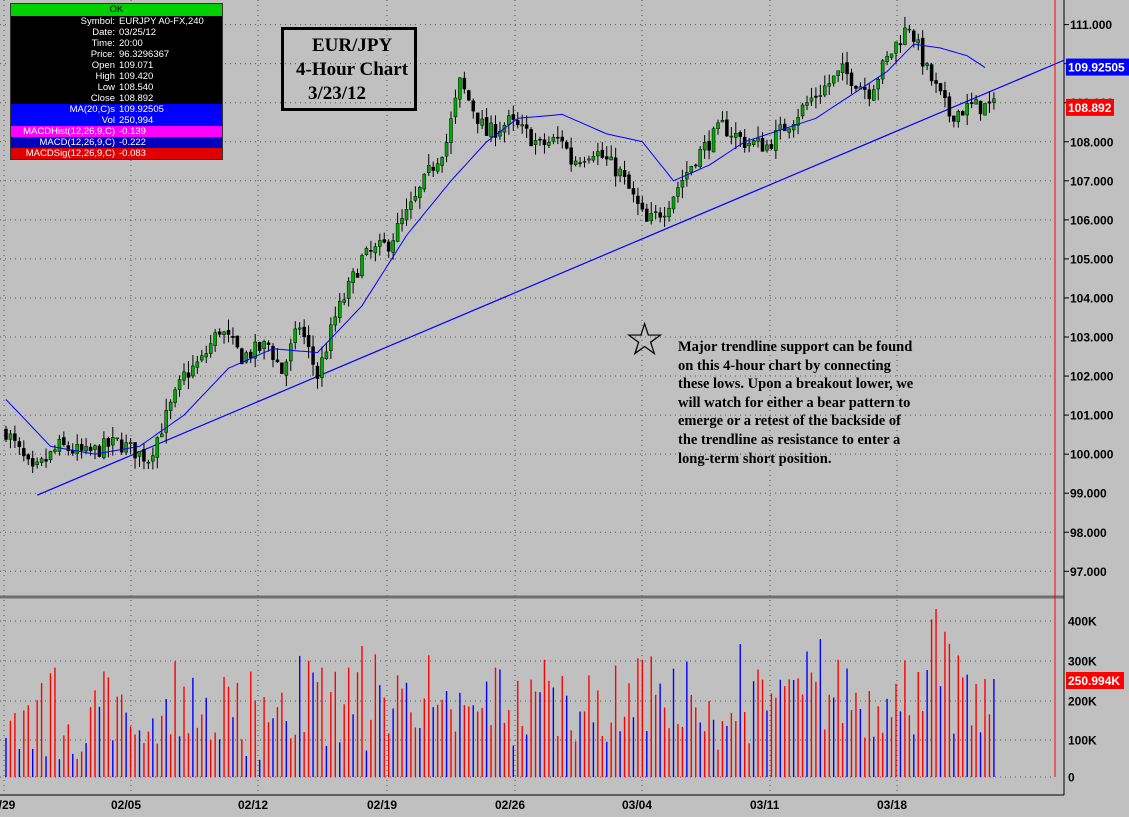  I want to click on time-tick-label: 02/05, so click(126, 805).